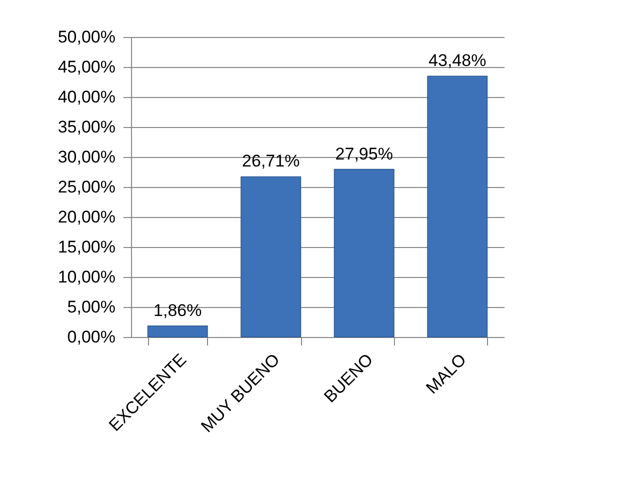 The width and height of the screenshot is (624, 489). I want to click on y-tick-label: 15,00%, so click(87, 247).